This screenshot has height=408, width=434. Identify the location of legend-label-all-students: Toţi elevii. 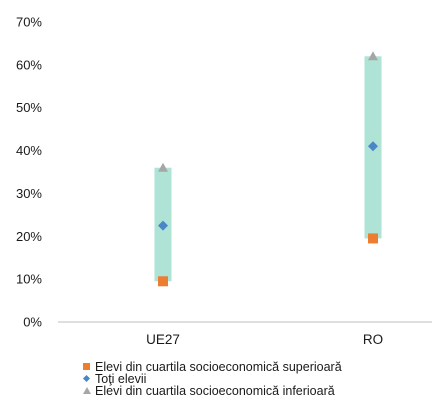
(121, 379).